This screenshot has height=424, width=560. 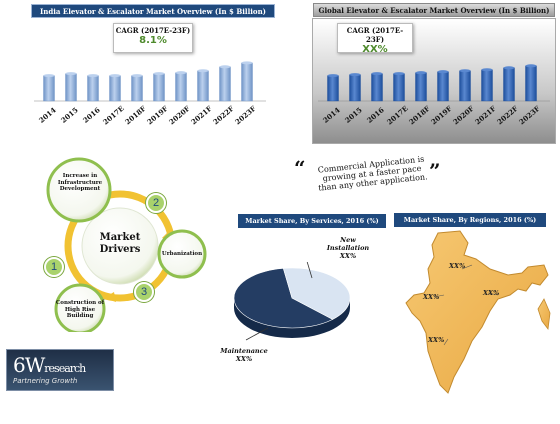 What do you see at coordinates (300, 168) in the screenshot?
I see `quote-open-mark: “` at bounding box center [300, 168].